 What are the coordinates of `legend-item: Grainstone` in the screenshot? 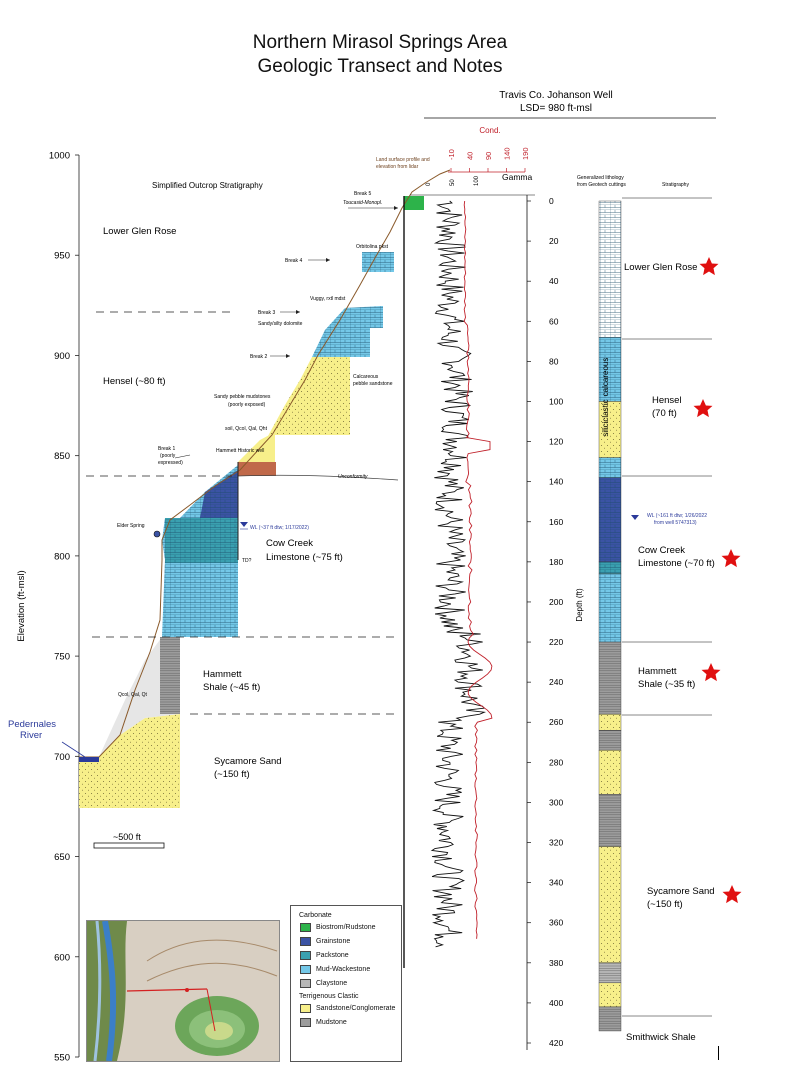 It's located at (350, 941).